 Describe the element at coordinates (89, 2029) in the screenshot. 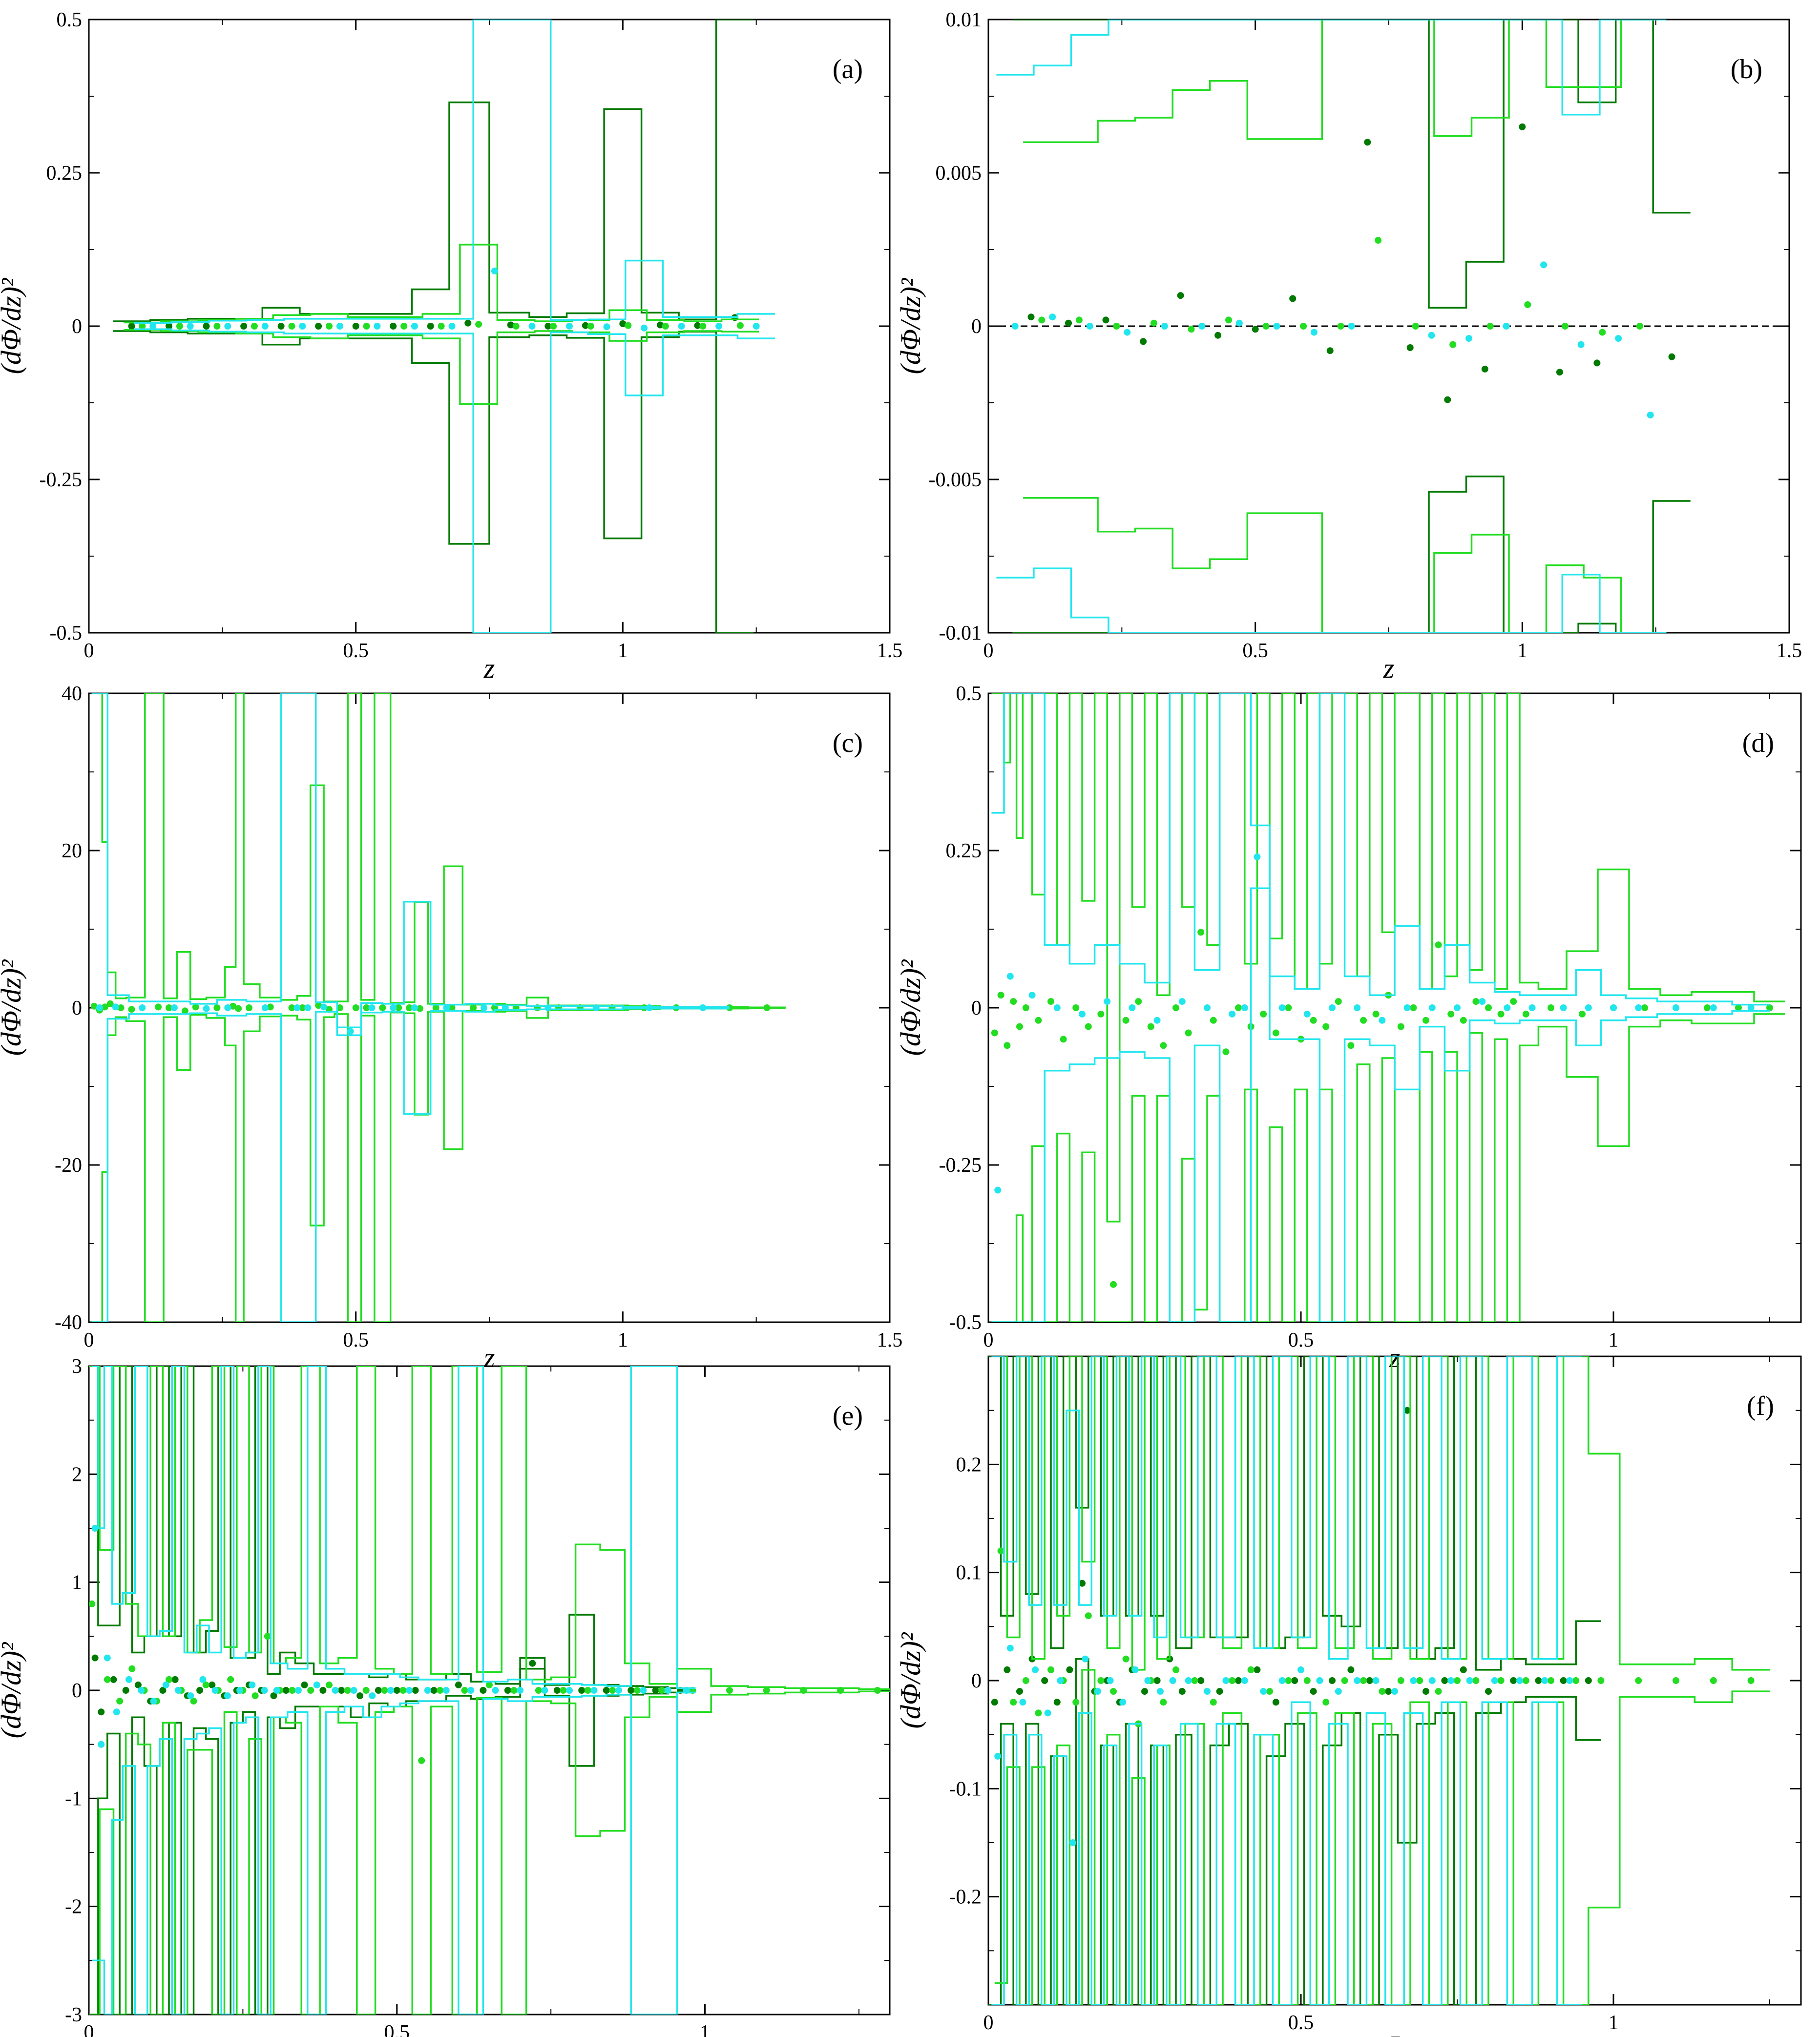

I see `x-tick-label: 0` at that location.